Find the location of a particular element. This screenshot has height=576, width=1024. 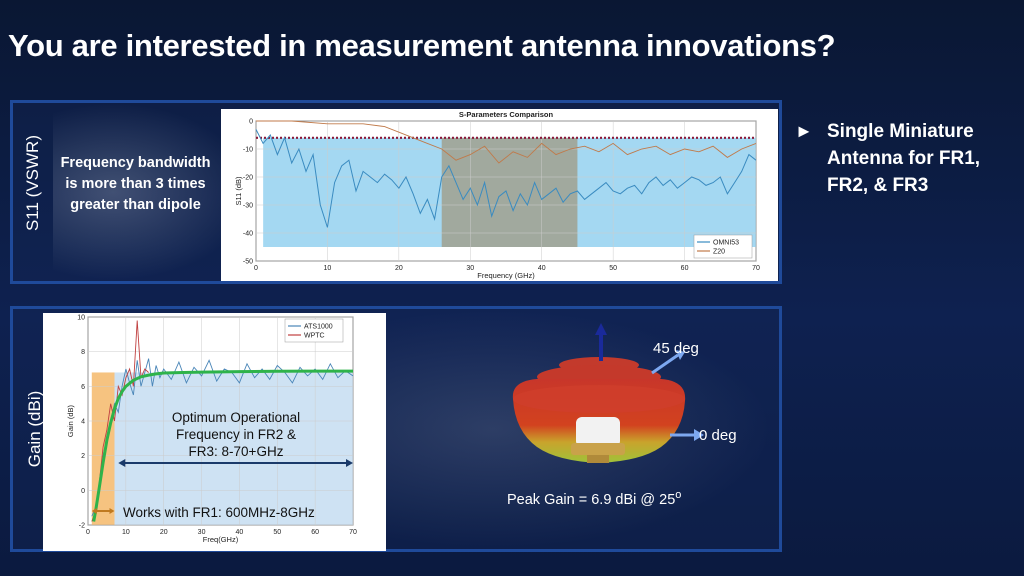

arrowhead-left is located at coordinates (122, 463).